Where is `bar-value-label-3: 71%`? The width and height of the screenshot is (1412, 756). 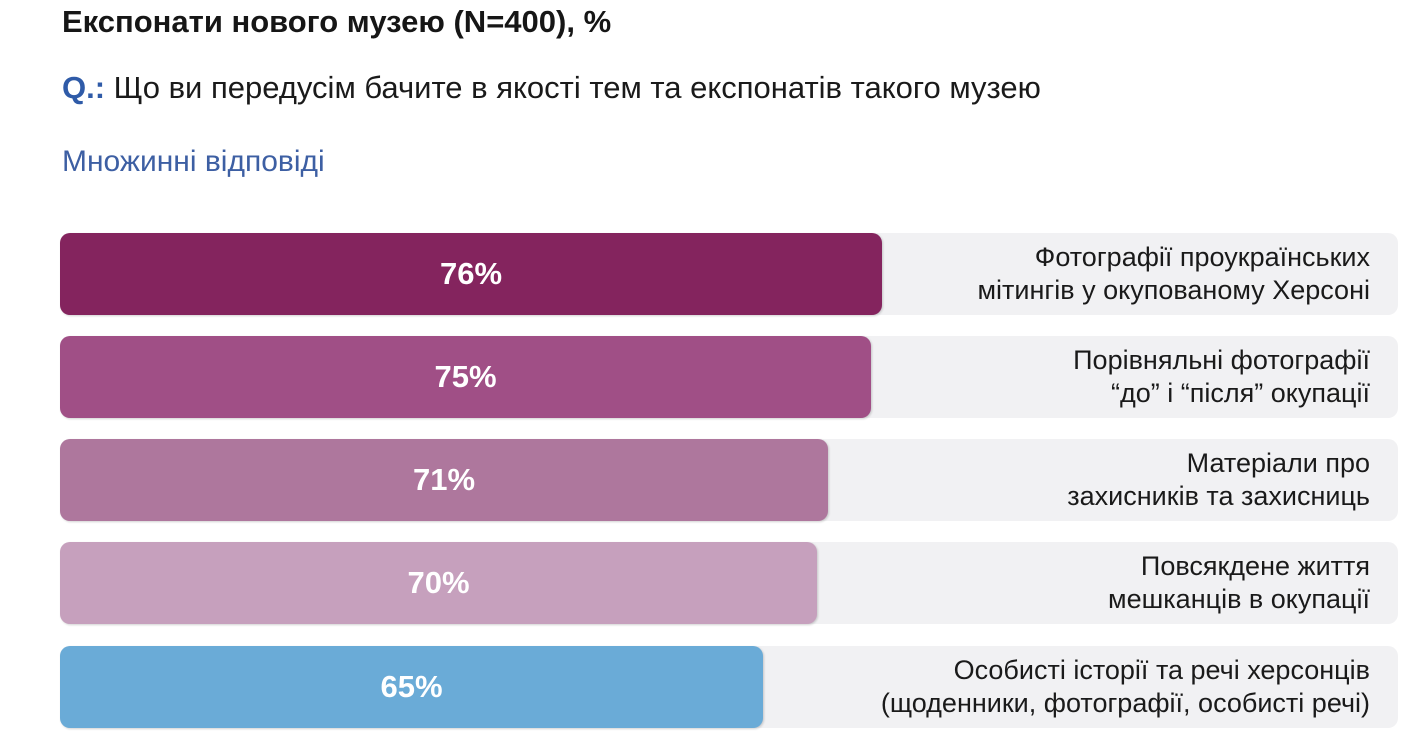
bar-value-label-3: 71% is located at coordinates (444, 479).